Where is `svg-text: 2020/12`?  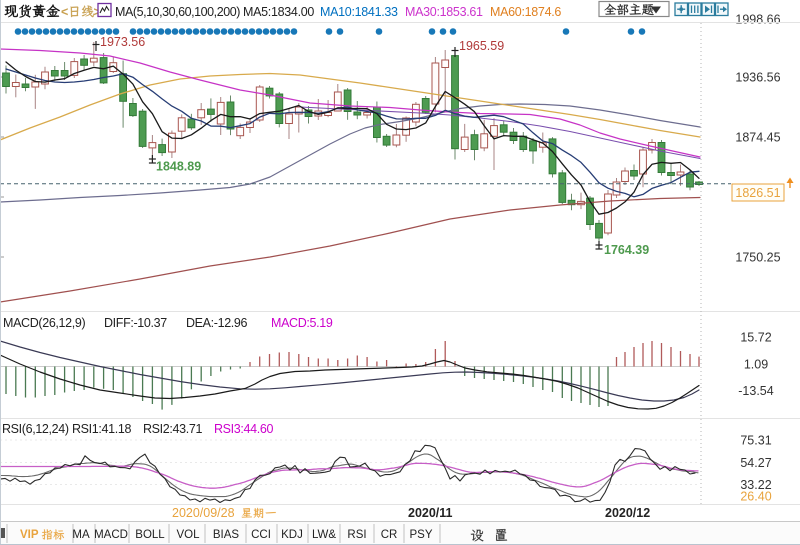 svg-text: 2020/12 is located at coordinates (627, 513).